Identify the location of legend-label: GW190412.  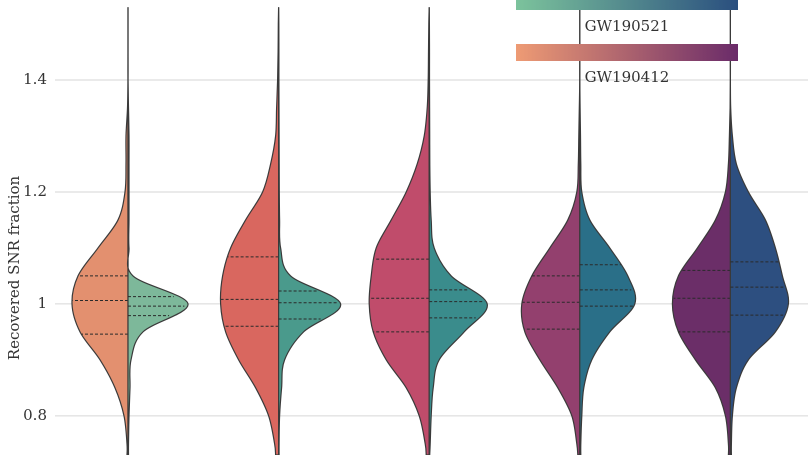
(627, 77).